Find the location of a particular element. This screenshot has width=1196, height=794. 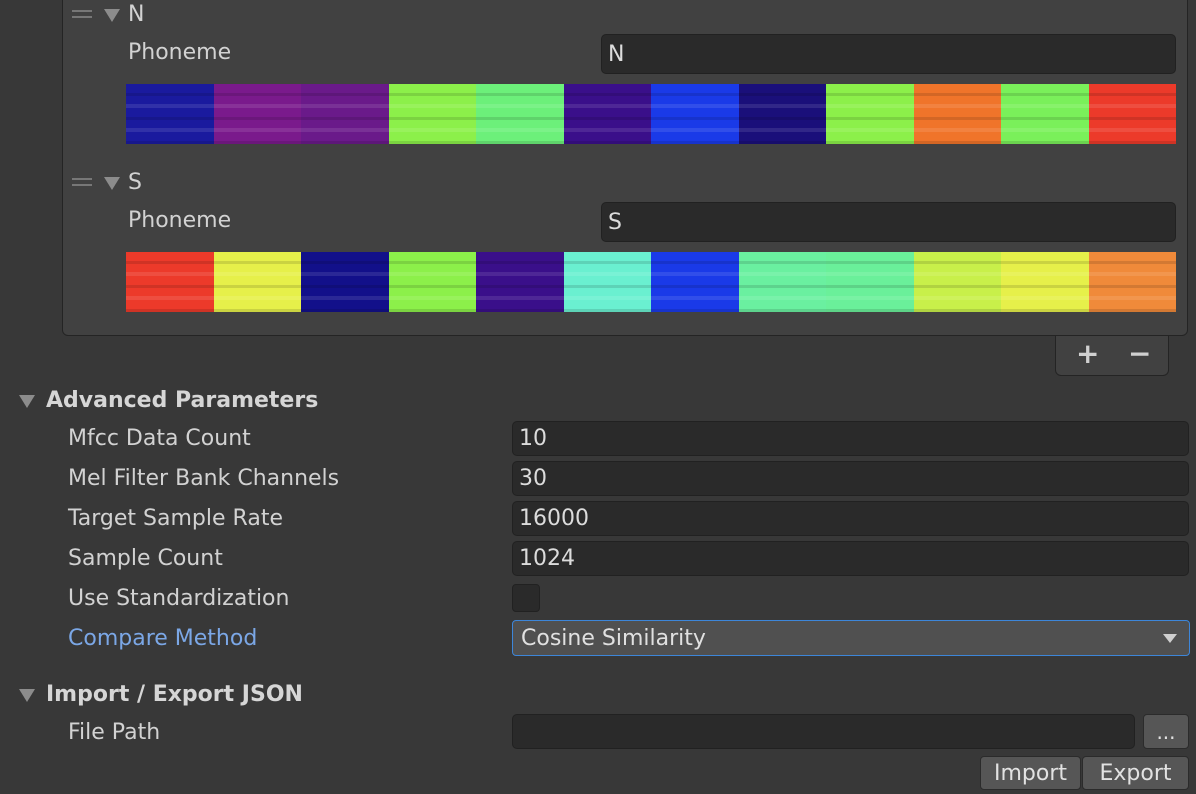

target-sample-rate-label: Target Sample Rate is located at coordinates (175, 518).